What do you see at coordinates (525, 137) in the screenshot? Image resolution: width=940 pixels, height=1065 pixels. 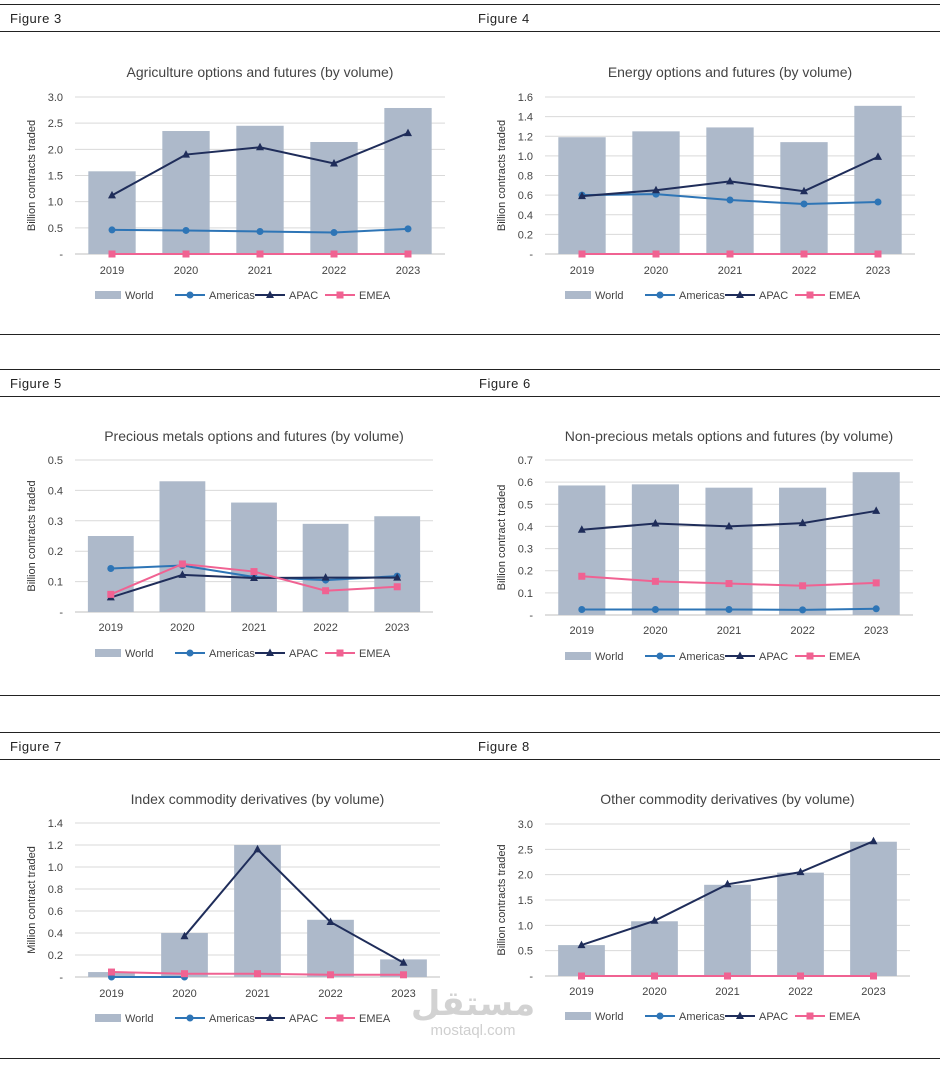 I see `y-tick-label: 1.2` at bounding box center [525, 137].